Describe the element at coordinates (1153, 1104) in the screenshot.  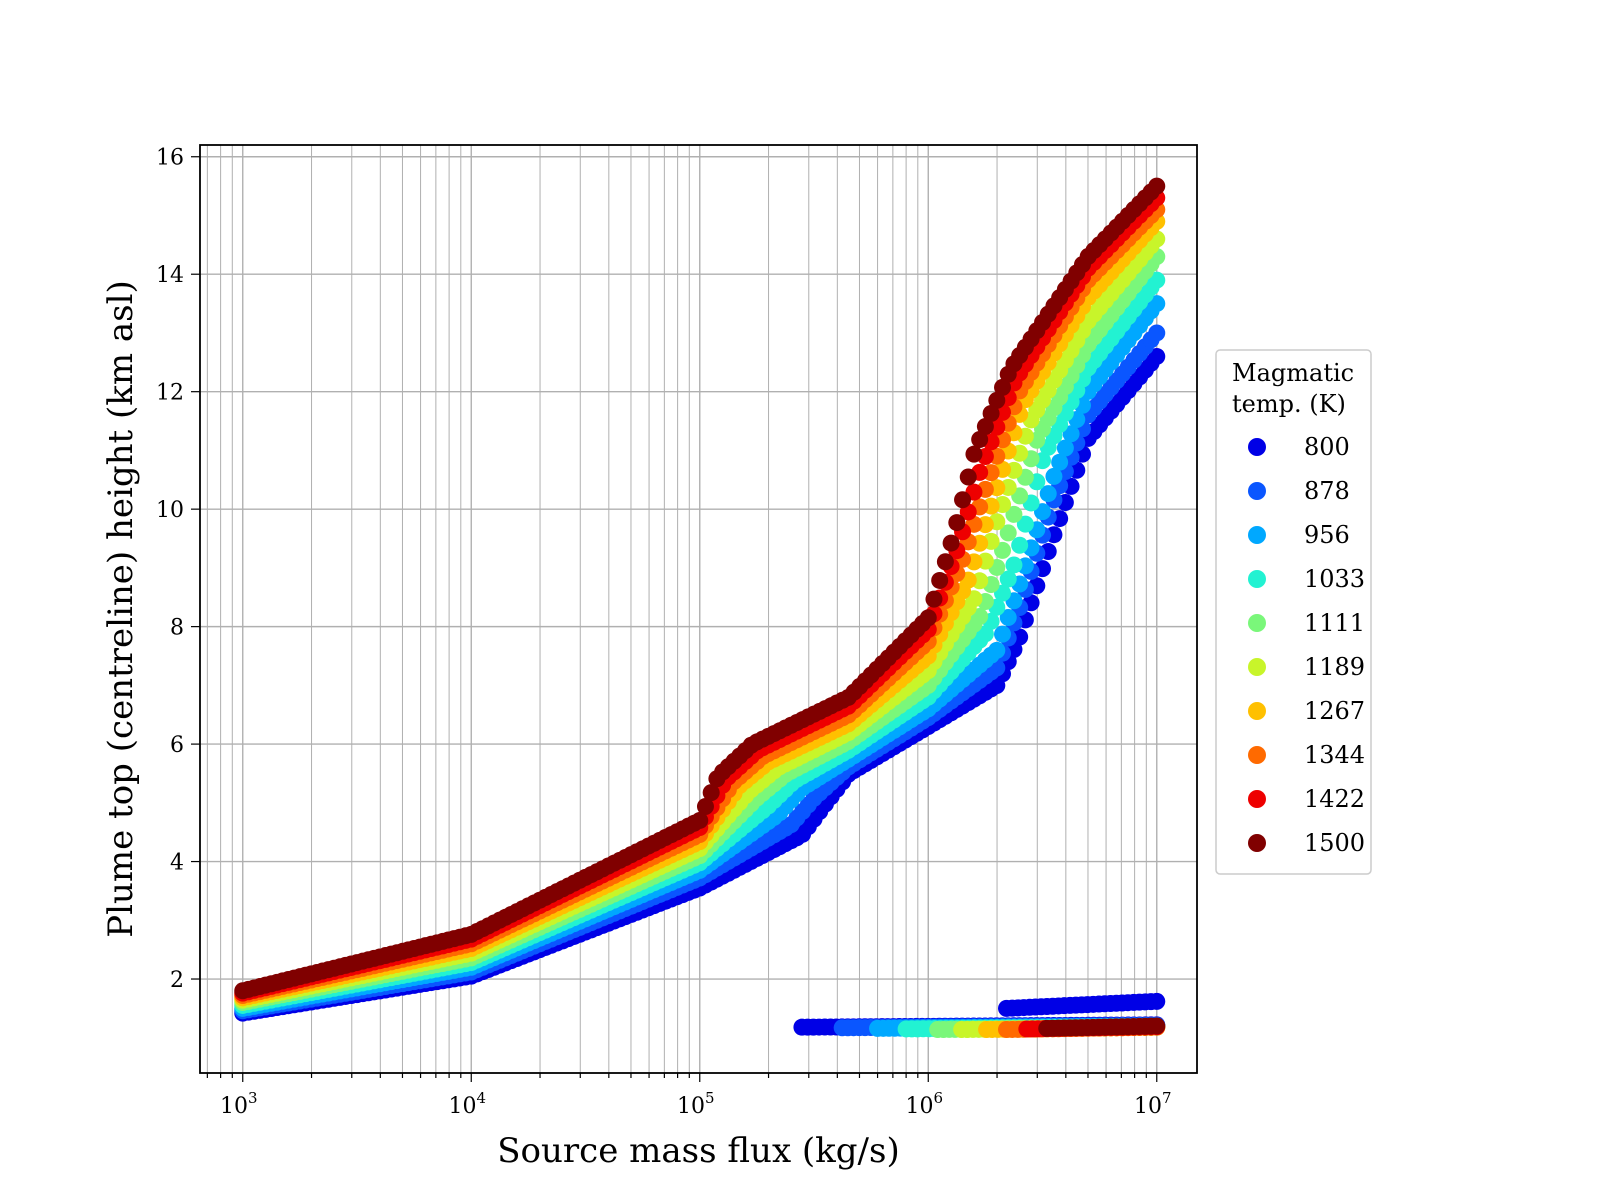
I see `x-tick-label: 10⁷` at that location.